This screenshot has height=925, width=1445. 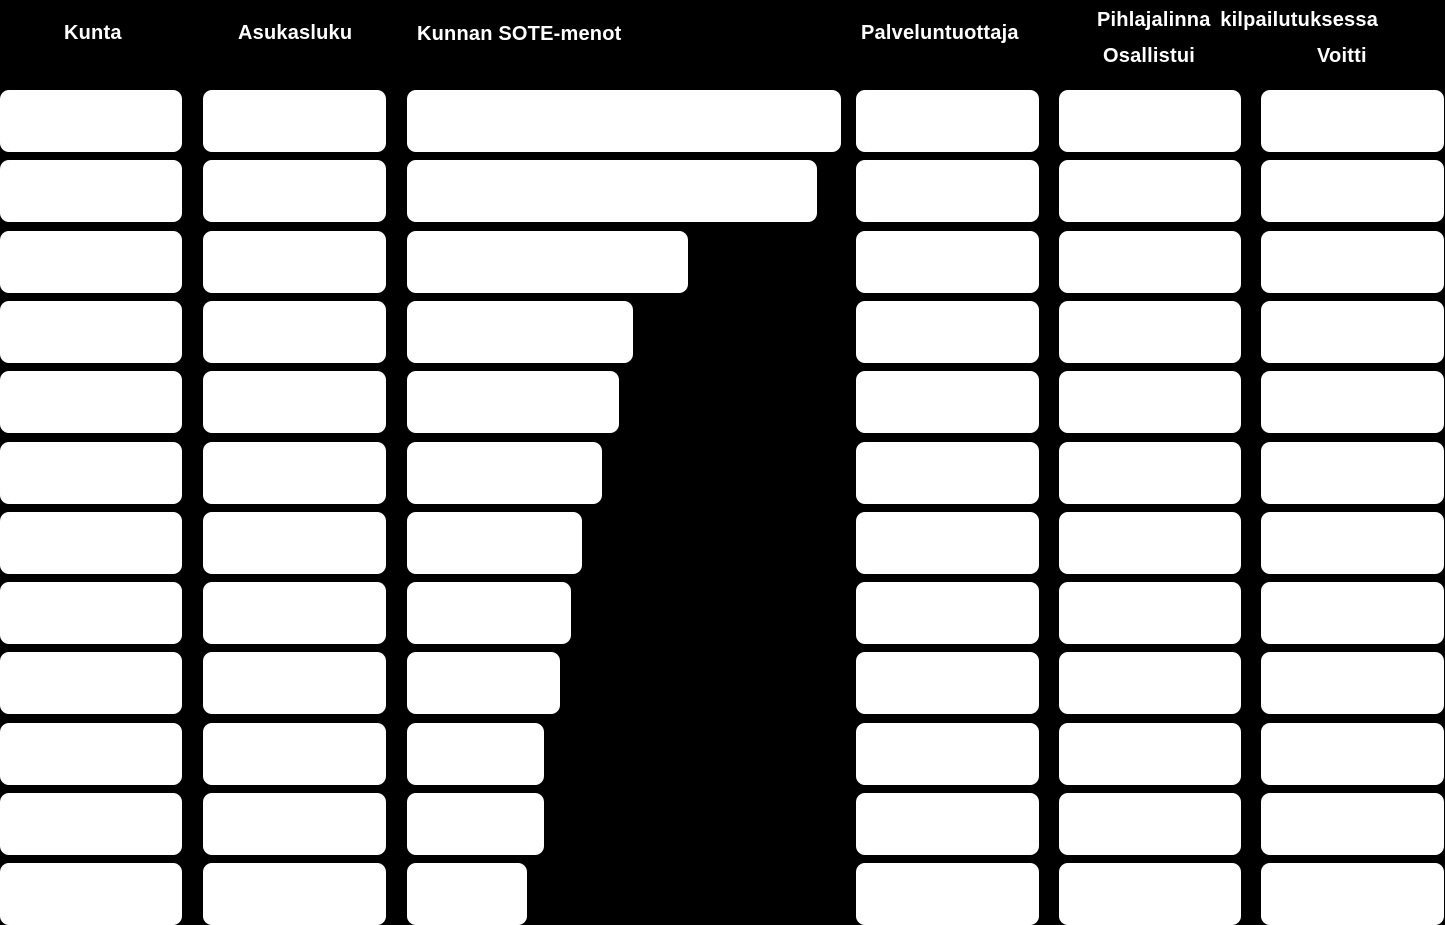 What do you see at coordinates (1149, 56) in the screenshot?
I see `column-header-osallistui: Osallistui` at bounding box center [1149, 56].